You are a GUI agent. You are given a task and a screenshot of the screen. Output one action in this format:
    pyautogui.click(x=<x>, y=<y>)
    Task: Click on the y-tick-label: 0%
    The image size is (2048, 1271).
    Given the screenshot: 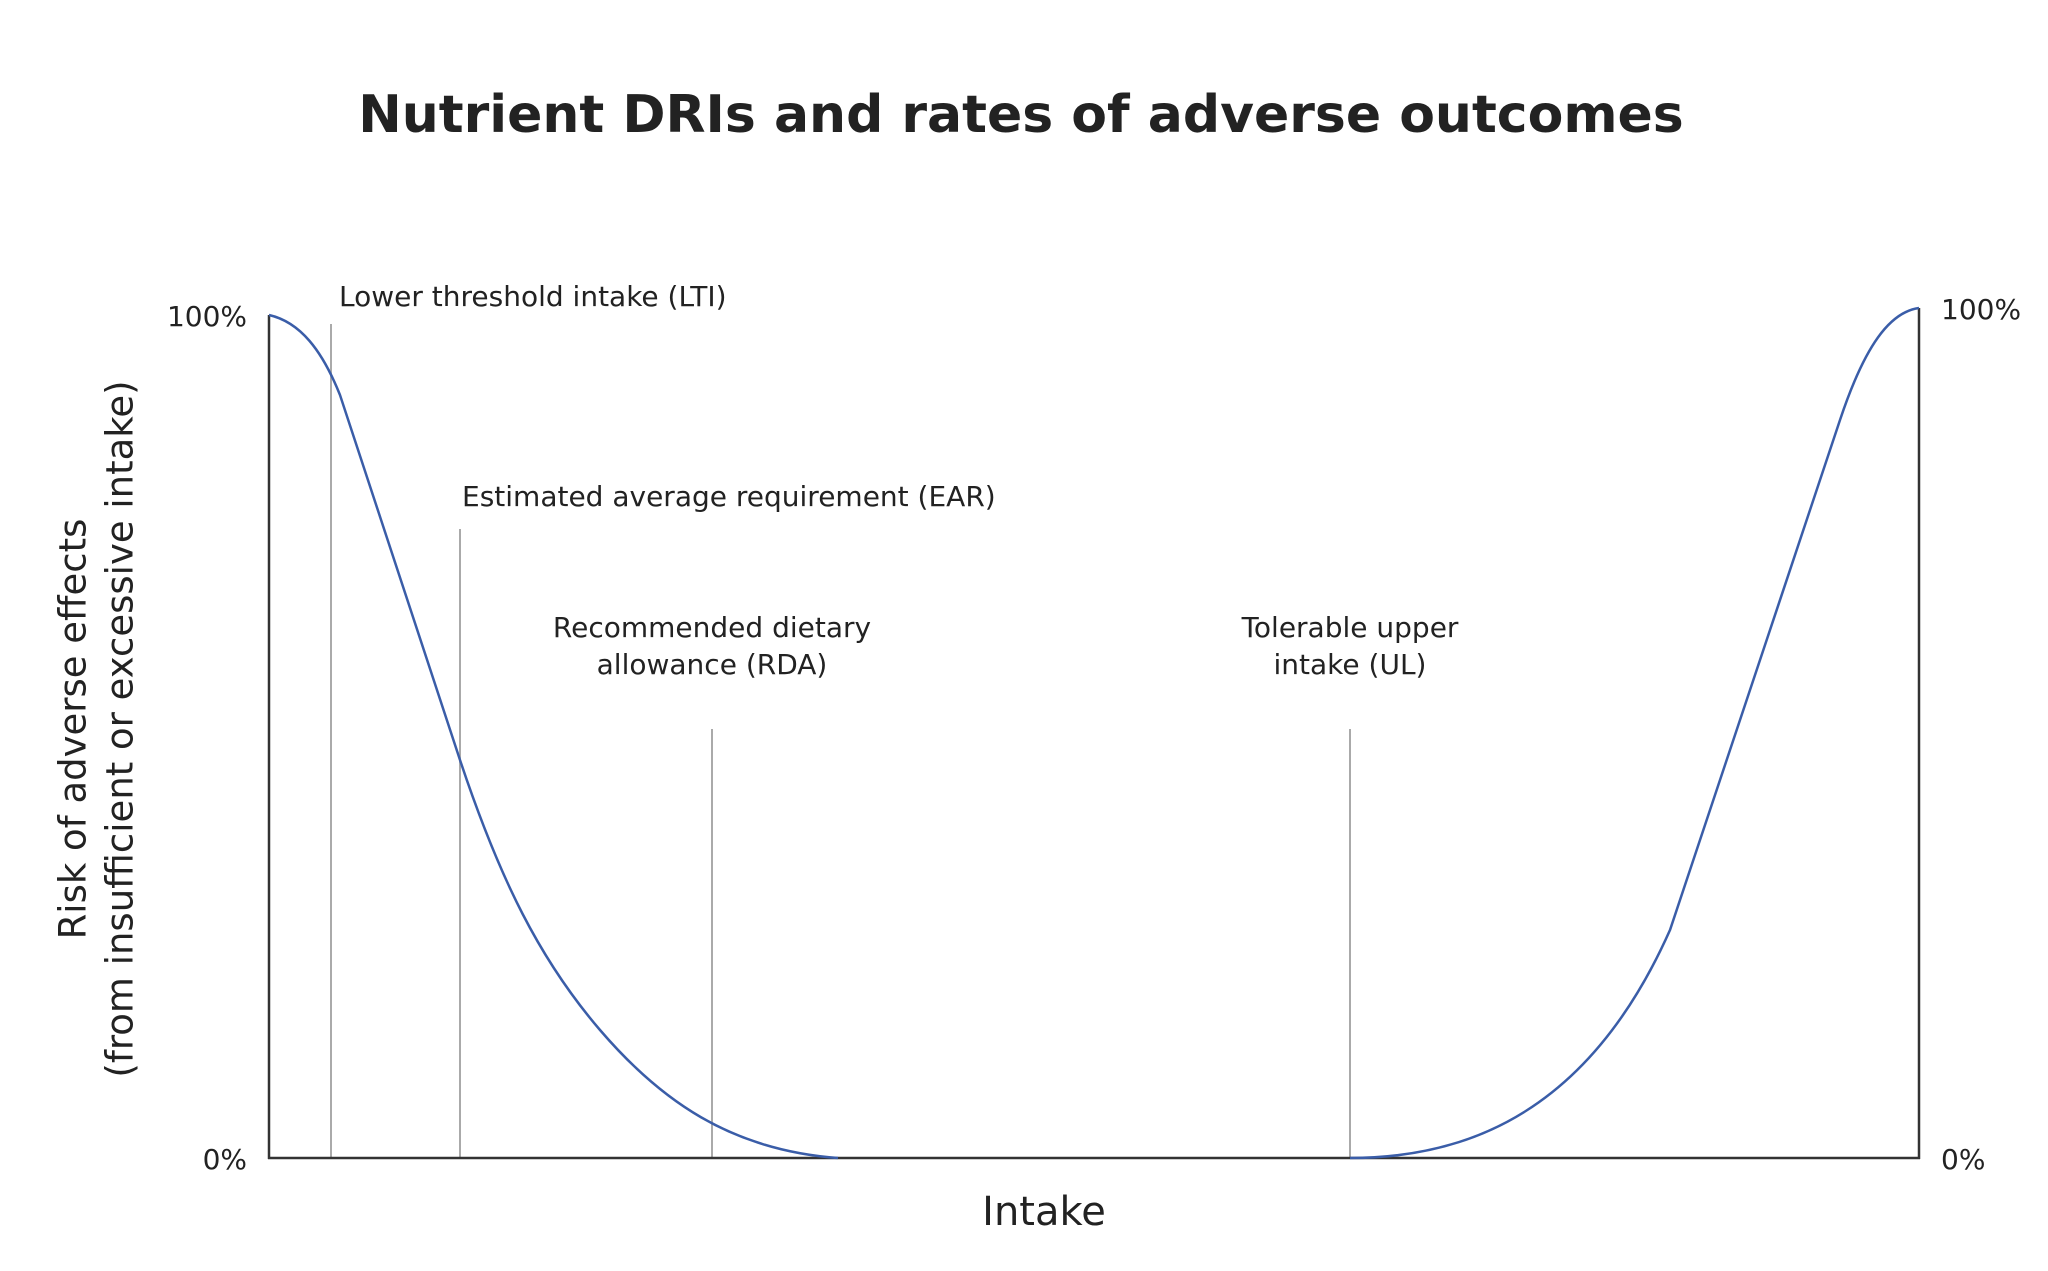 What is the action you would take?
    pyautogui.click(x=225, y=1159)
    